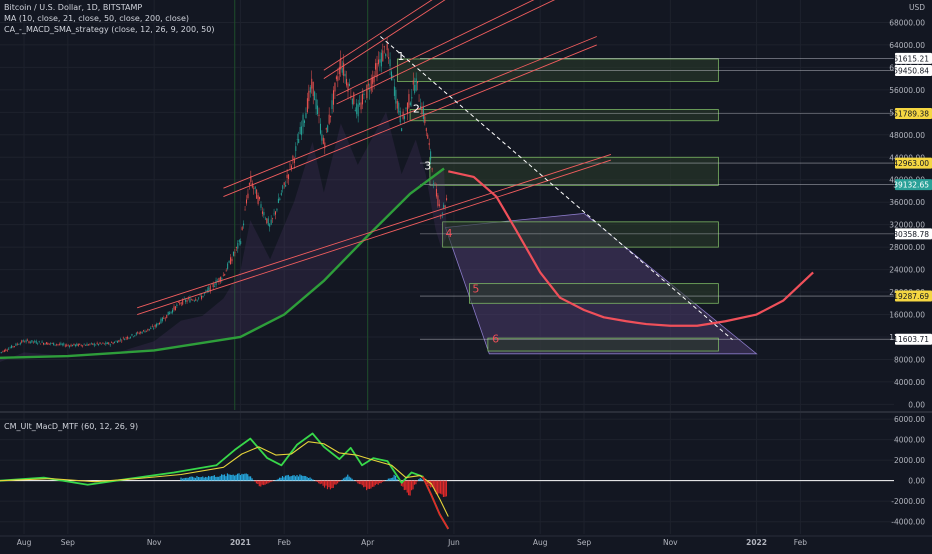 This screenshot has width=932, height=554. Describe the element at coordinates (475, 289) in the screenshot. I see `wave-label-5: 5` at that location.